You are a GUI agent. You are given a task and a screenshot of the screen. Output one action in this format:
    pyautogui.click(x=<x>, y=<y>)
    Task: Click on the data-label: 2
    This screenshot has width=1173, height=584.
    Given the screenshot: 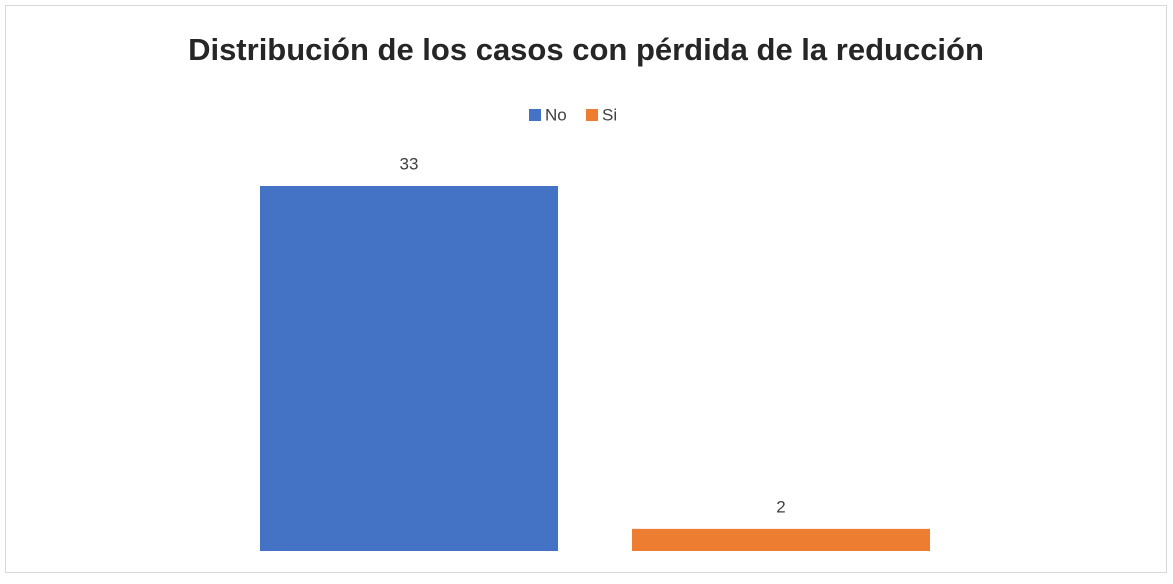 What is the action you would take?
    pyautogui.click(x=780, y=506)
    